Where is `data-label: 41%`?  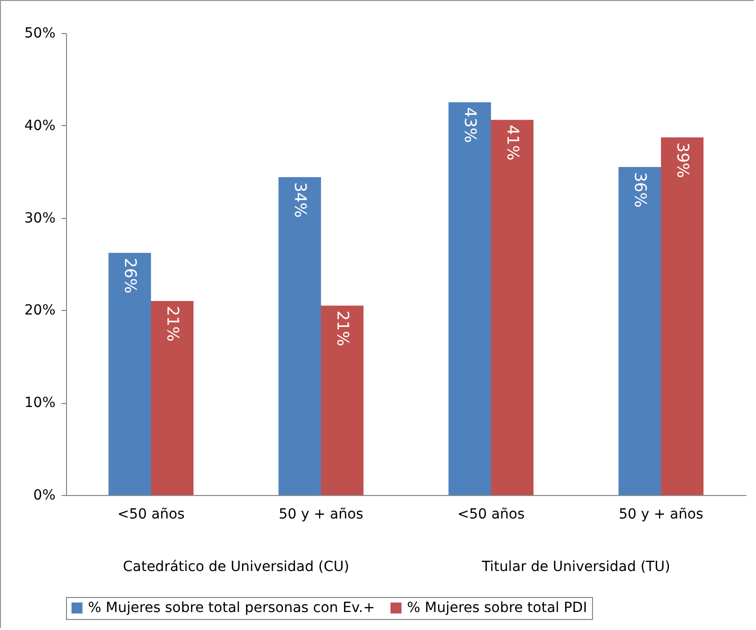 data-label: 41% is located at coordinates (512, 142).